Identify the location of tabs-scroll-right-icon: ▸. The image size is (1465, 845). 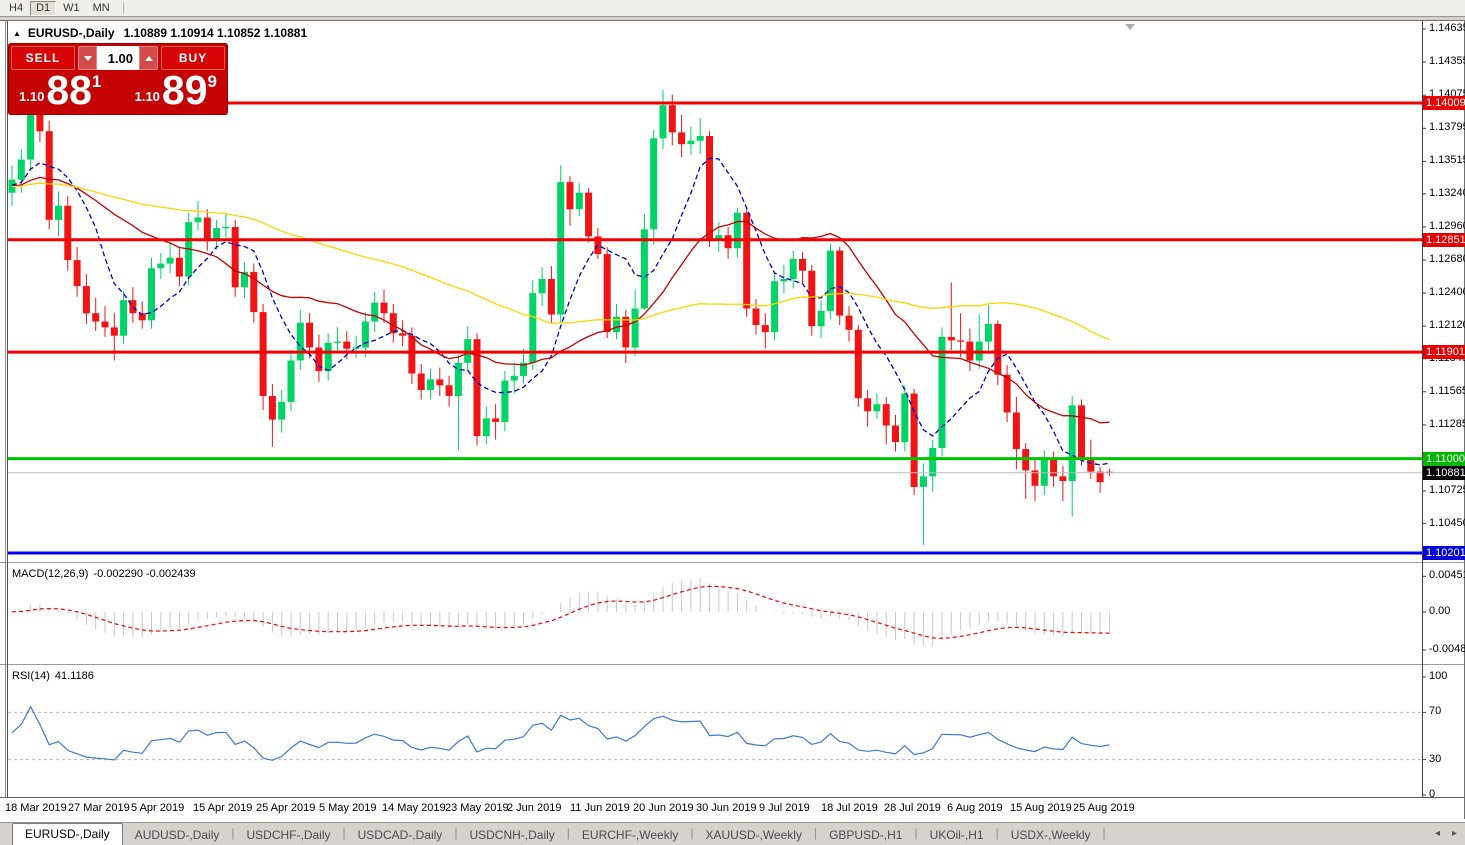
(1454, 833).